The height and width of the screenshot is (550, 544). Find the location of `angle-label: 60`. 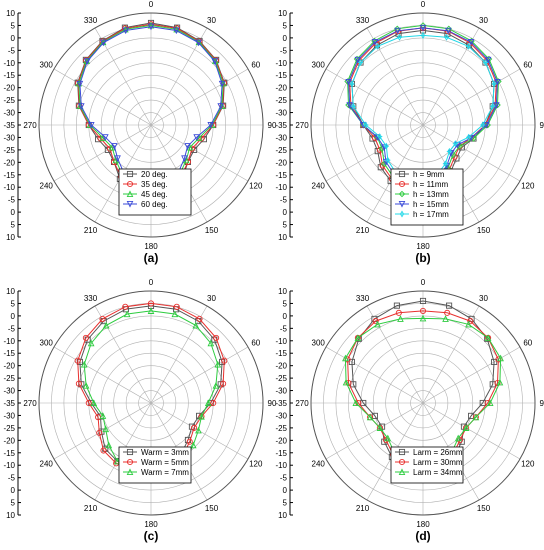

angle-label: 60 is located at coordinates (527, 65).